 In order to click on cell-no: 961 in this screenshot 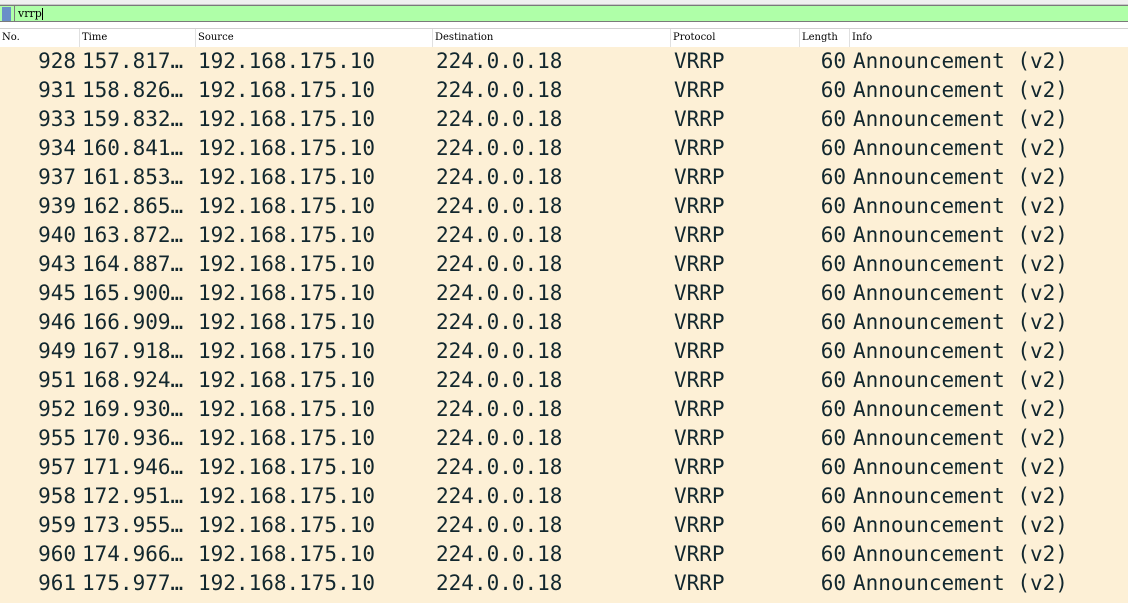, I will do `click(57, 583)`.